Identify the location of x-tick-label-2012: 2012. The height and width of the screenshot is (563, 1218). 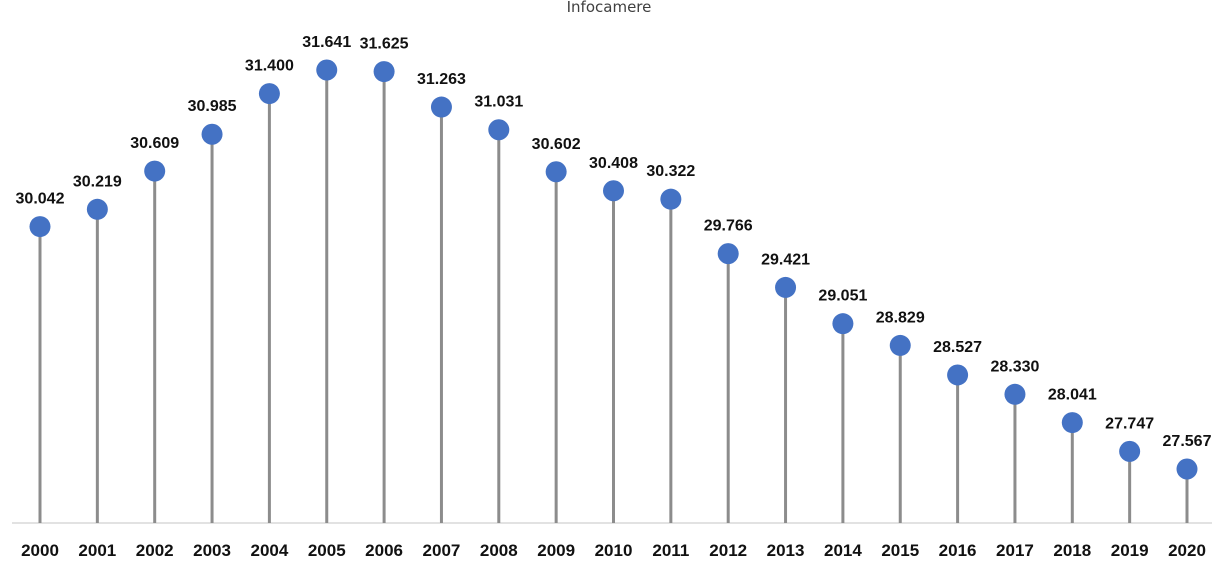
(728, 550).